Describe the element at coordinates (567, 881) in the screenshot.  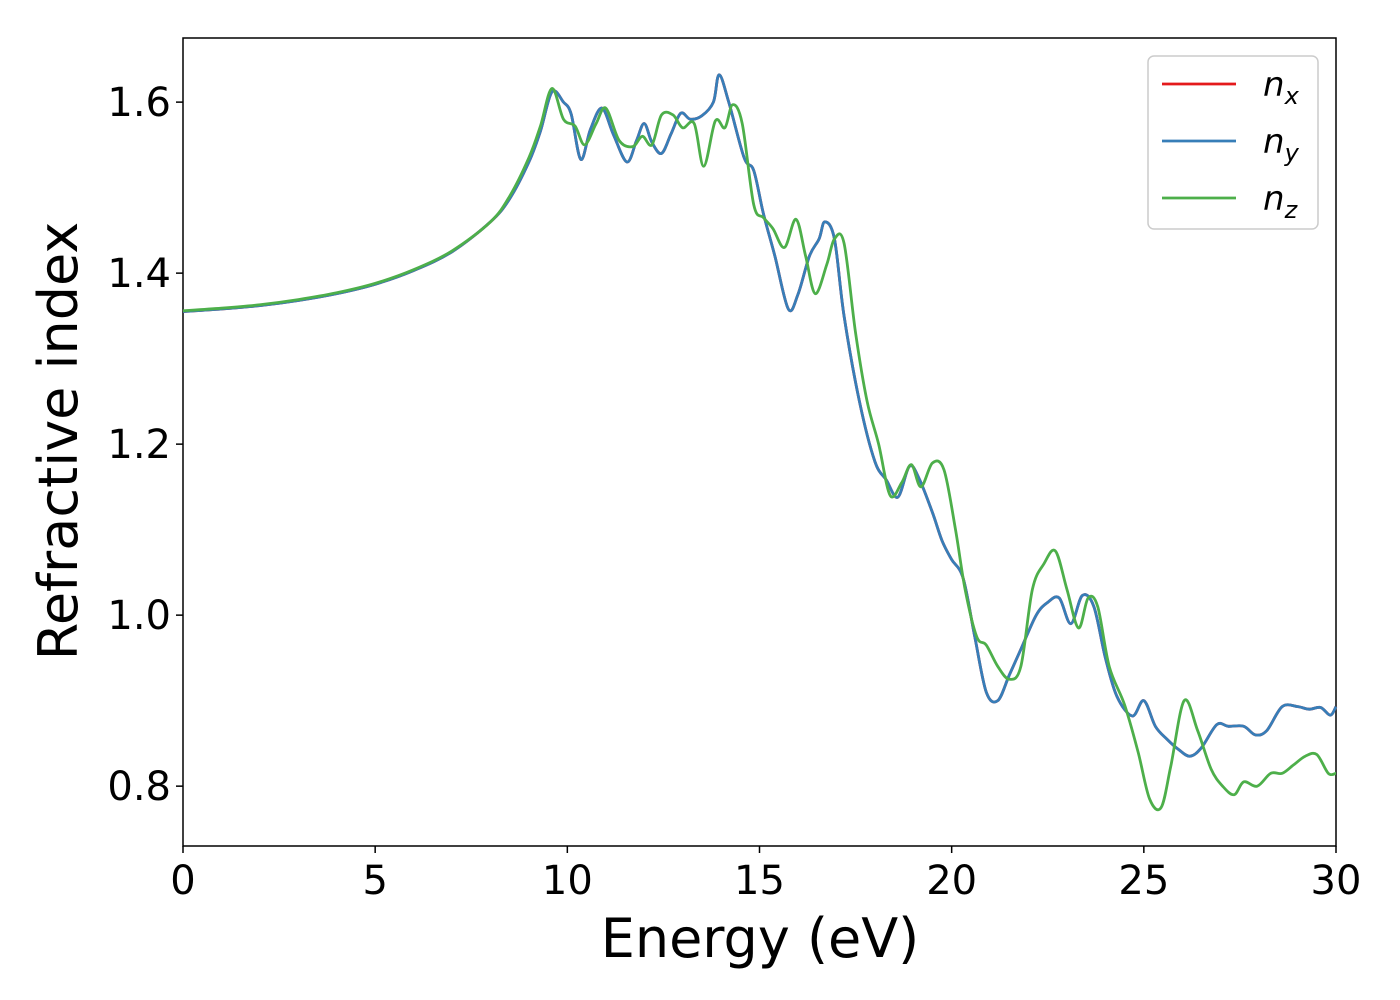
I see `x-tick-label: 10` at that location.